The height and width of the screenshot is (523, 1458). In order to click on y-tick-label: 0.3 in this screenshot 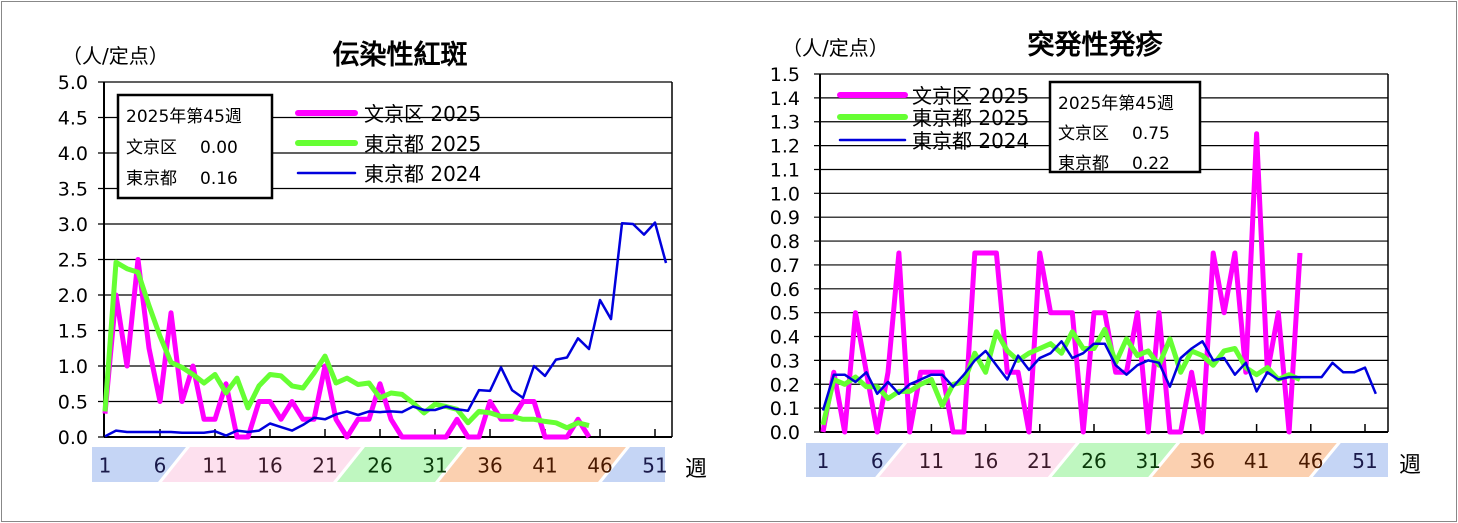, I will do `click(785, 361)`.